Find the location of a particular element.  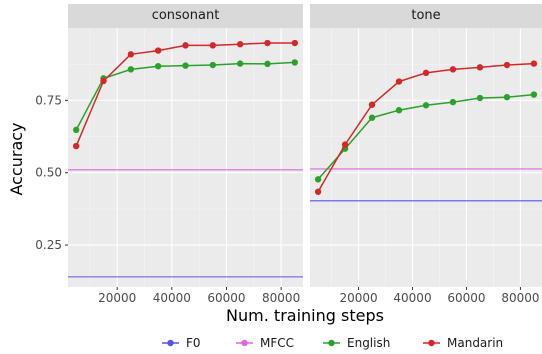

legend-item-f0: F0 is located at coordinates (181, 343).